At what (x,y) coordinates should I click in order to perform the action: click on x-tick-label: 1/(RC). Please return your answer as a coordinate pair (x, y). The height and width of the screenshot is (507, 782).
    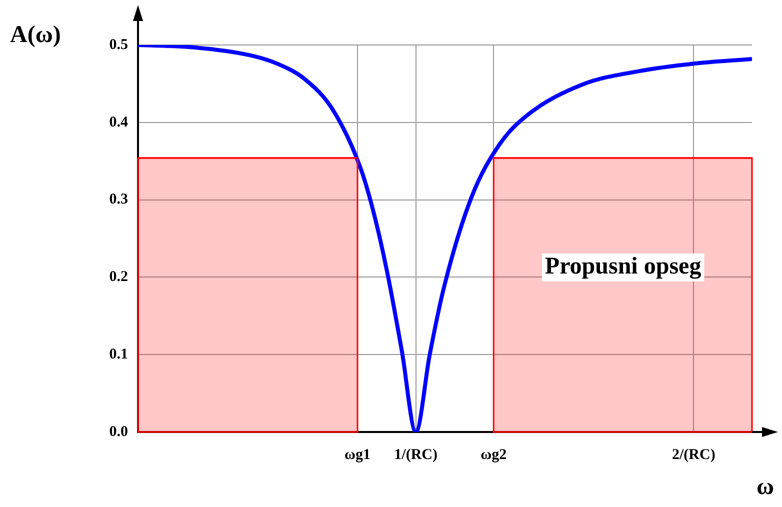
    Looking at the image, I should click on (416, 454).